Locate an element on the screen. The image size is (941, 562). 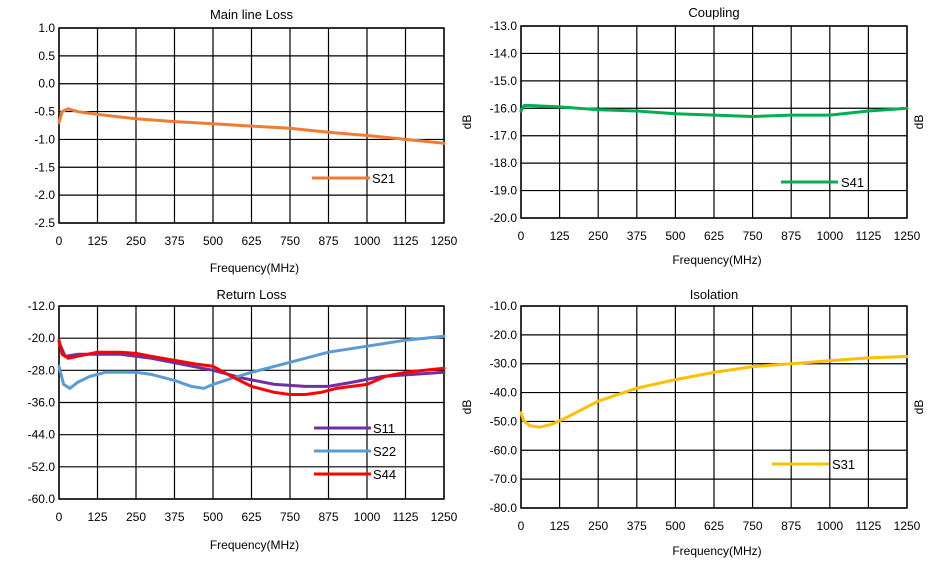
legend-label-s44: S44 is located at coordinates (384, 474).